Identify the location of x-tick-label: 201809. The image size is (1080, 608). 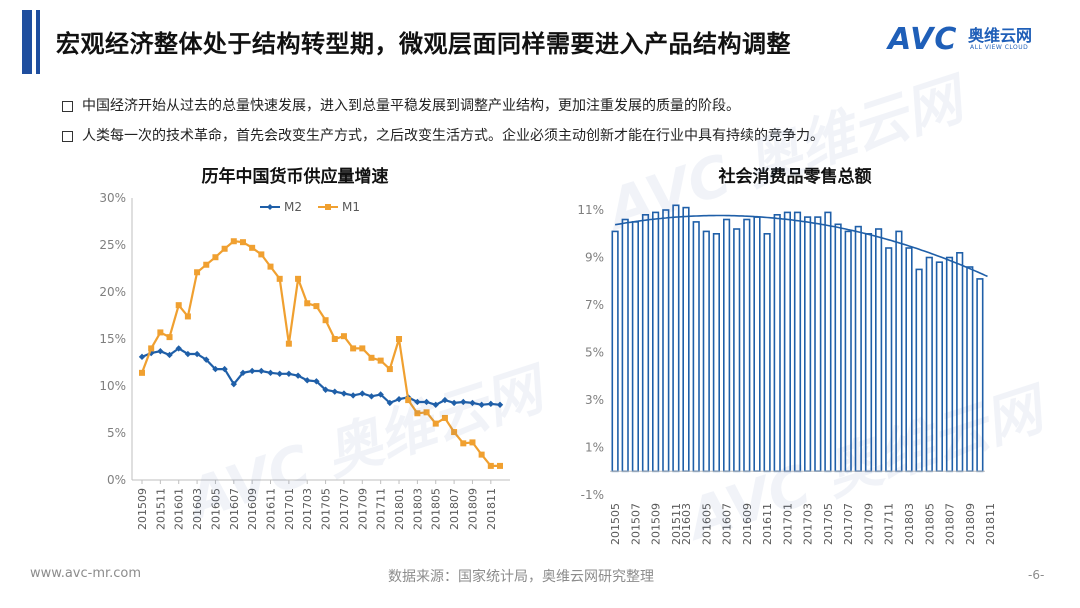
(472, 509).